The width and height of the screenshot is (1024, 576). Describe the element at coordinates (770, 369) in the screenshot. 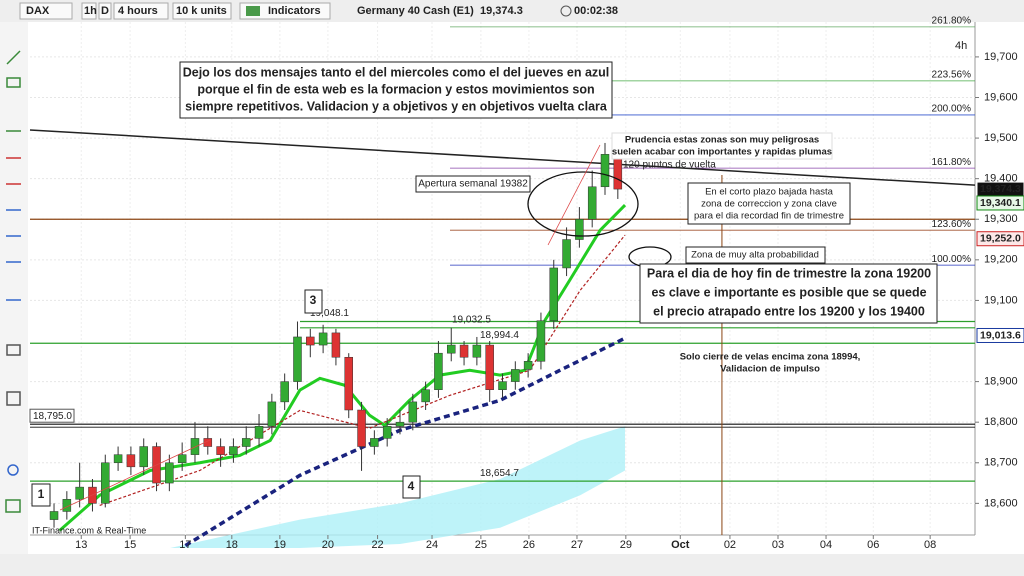

I see `annotation-text: Validacion de impulso` at that location.